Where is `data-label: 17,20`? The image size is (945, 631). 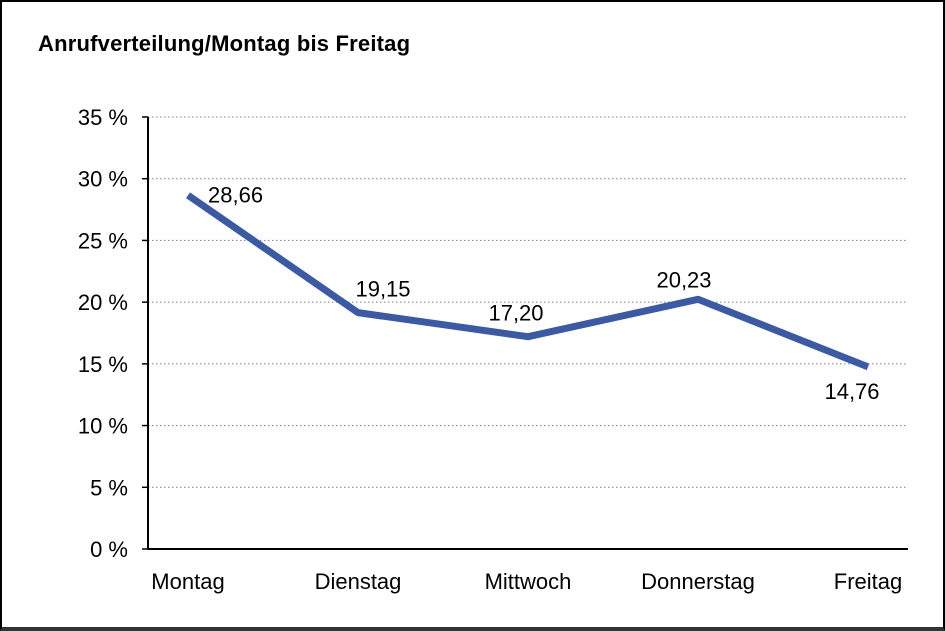 data-label: 17,20 is located at coordinates (515, 313).